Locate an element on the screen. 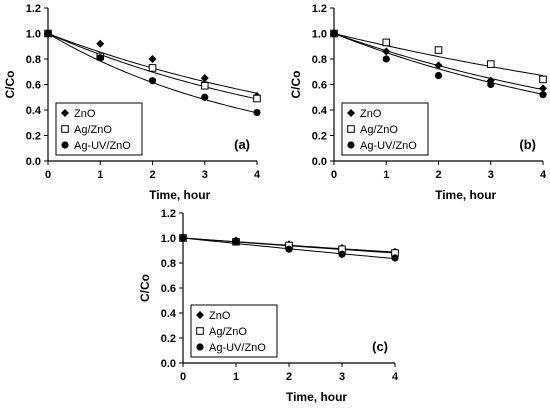 Image resolution: width=550 pixels, height=420 pixels. panel-label: (a) is located at coordinates (242, 144).